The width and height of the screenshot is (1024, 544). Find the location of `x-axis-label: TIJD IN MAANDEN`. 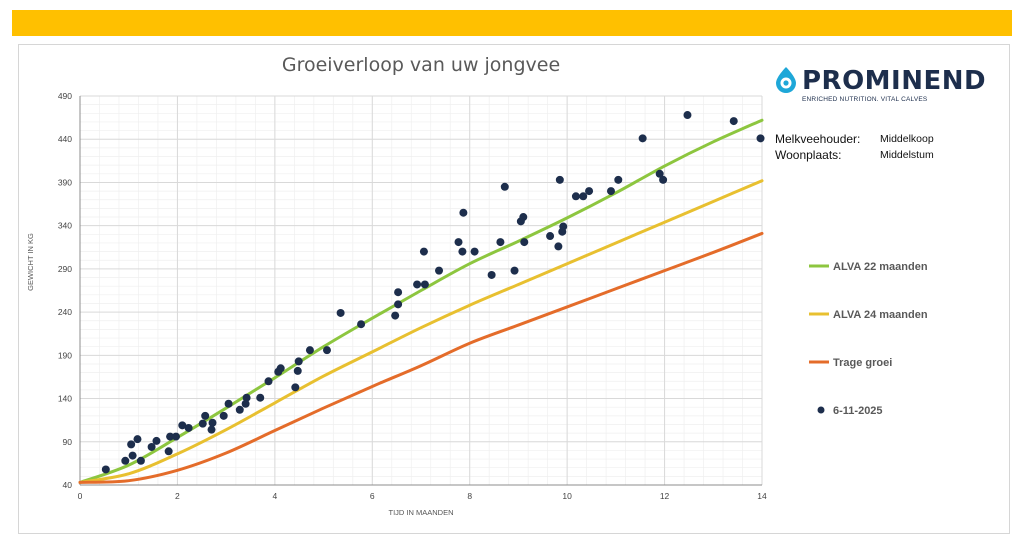

x-axis-label: TIJD IN MAANDEN is located at coordinates (420, 512).